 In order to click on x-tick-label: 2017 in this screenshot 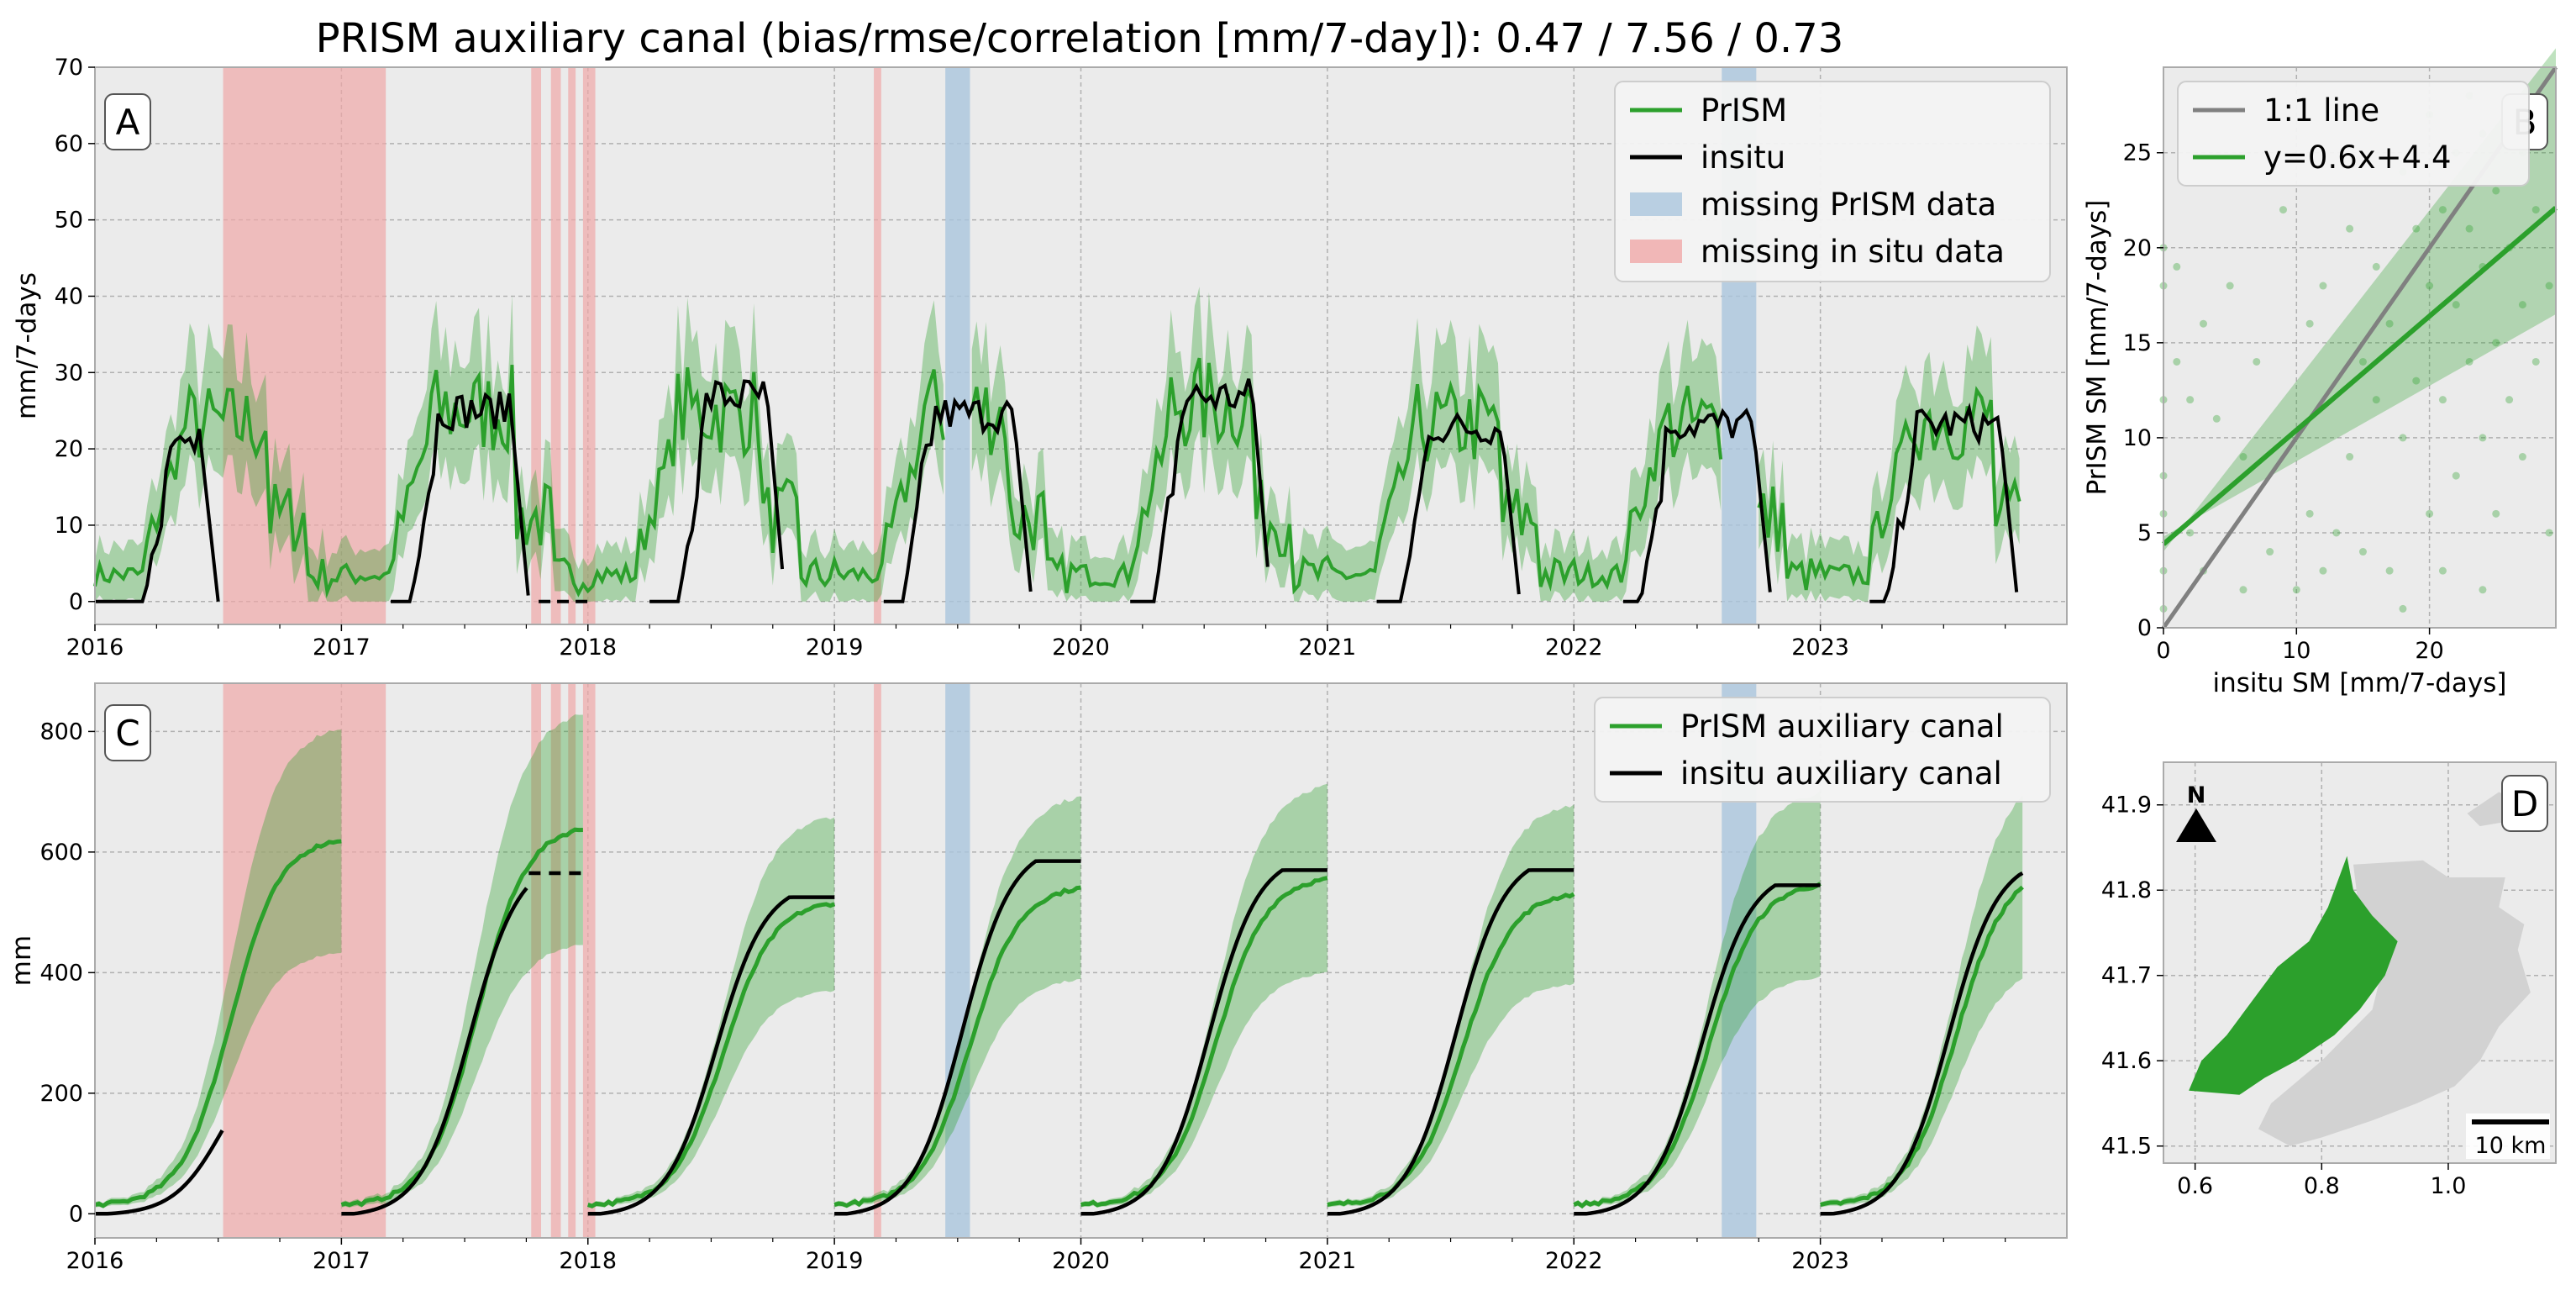, I will do `click(342, 647)`.